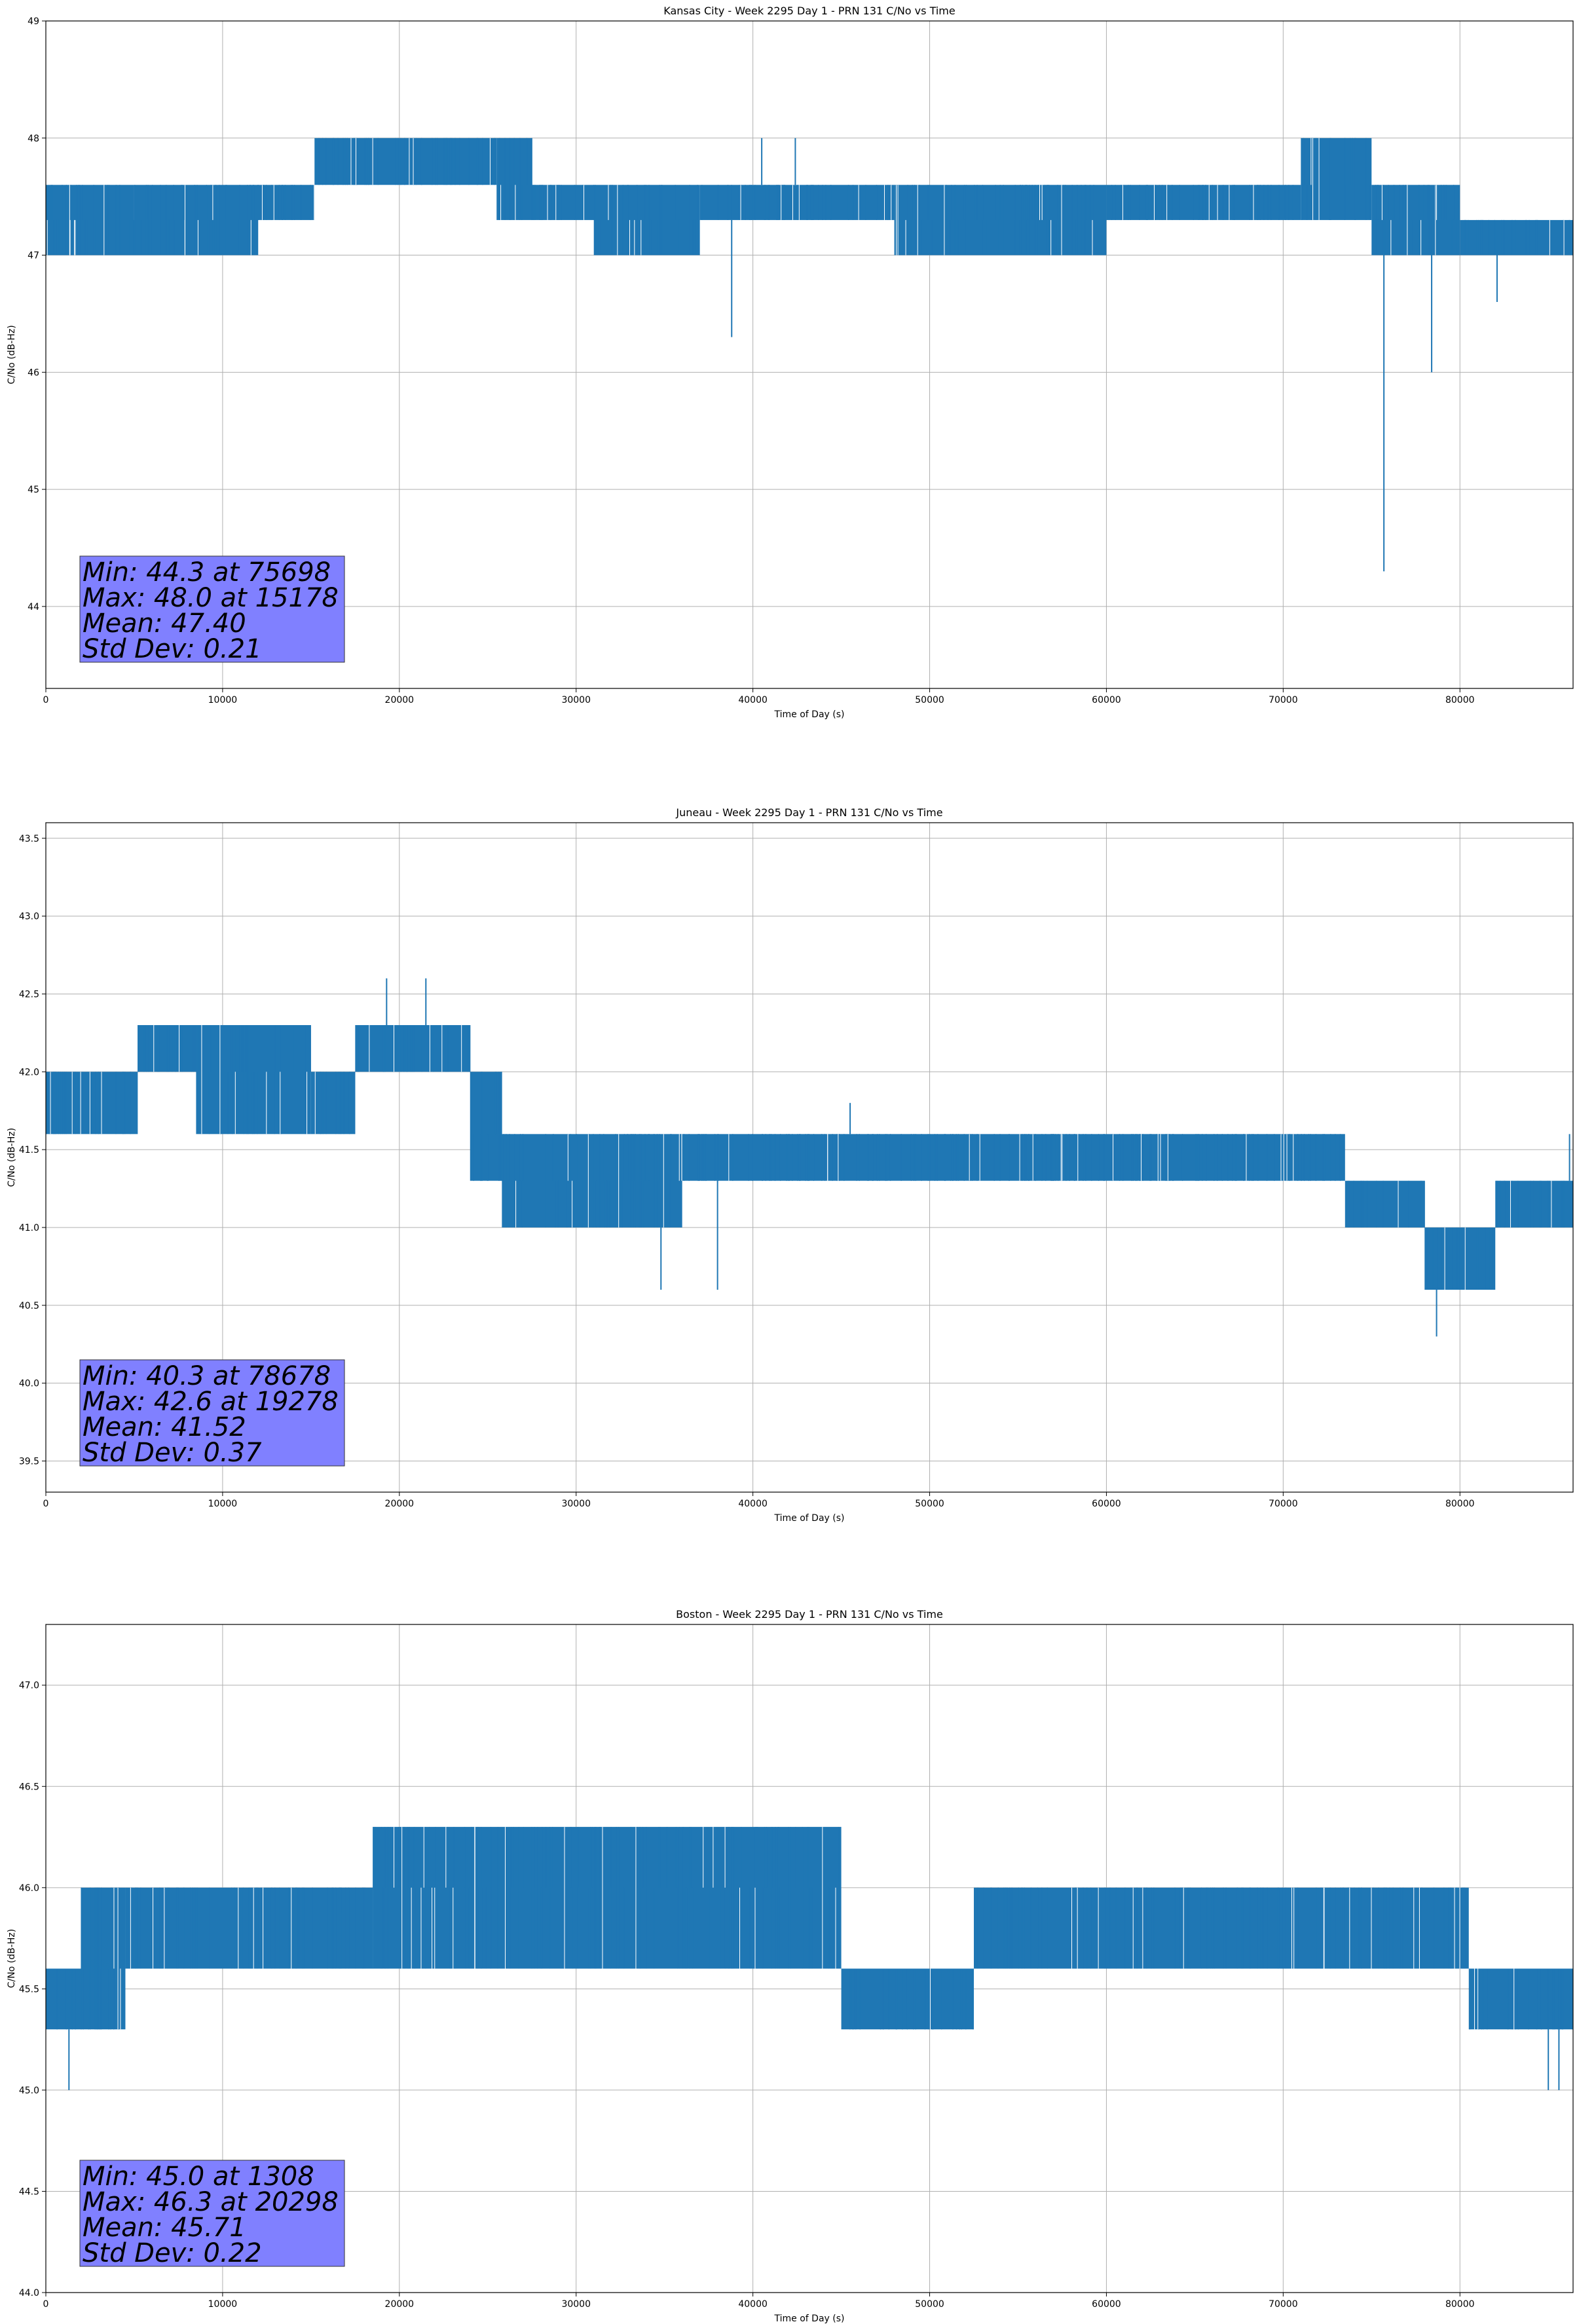 The width and height of the screenshot is (1577, 2324). What do you see at coordinates (211, 598) in the screenshot?
I see `stats-line: Max: 48.0 at 15178` at bounding box center [211, 598].